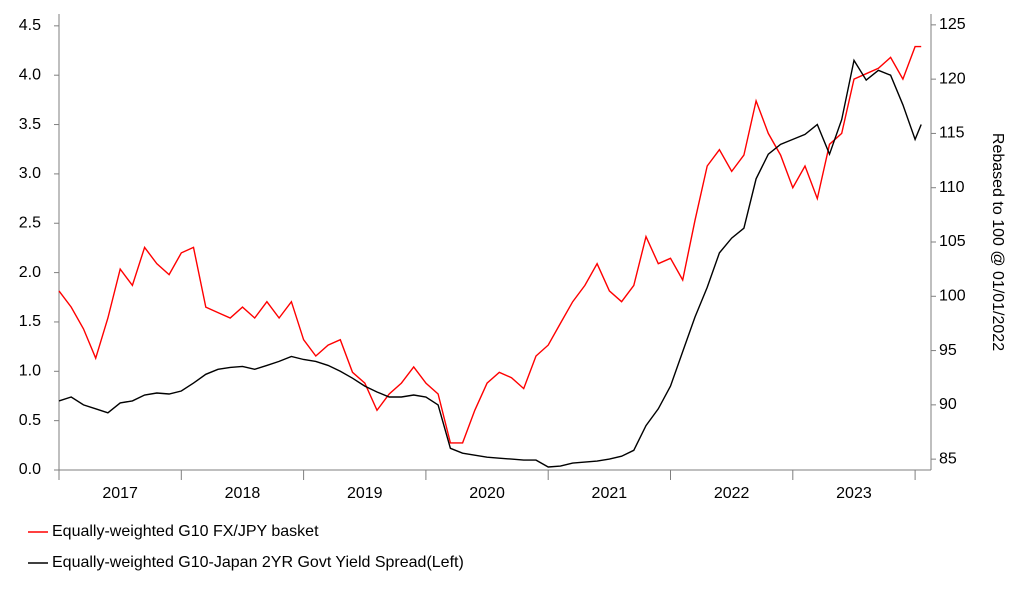  I want to click on y-tick-label: 2.5, so click(30, 222).